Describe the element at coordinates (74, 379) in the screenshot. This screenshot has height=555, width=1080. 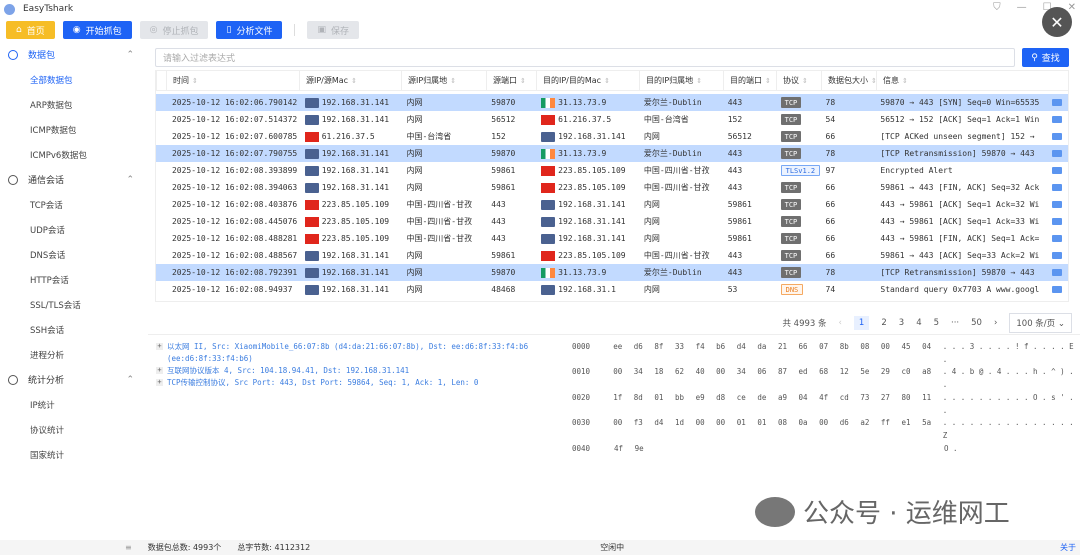
I see `sidebar-group: 统计分析 ⌃` at that location.